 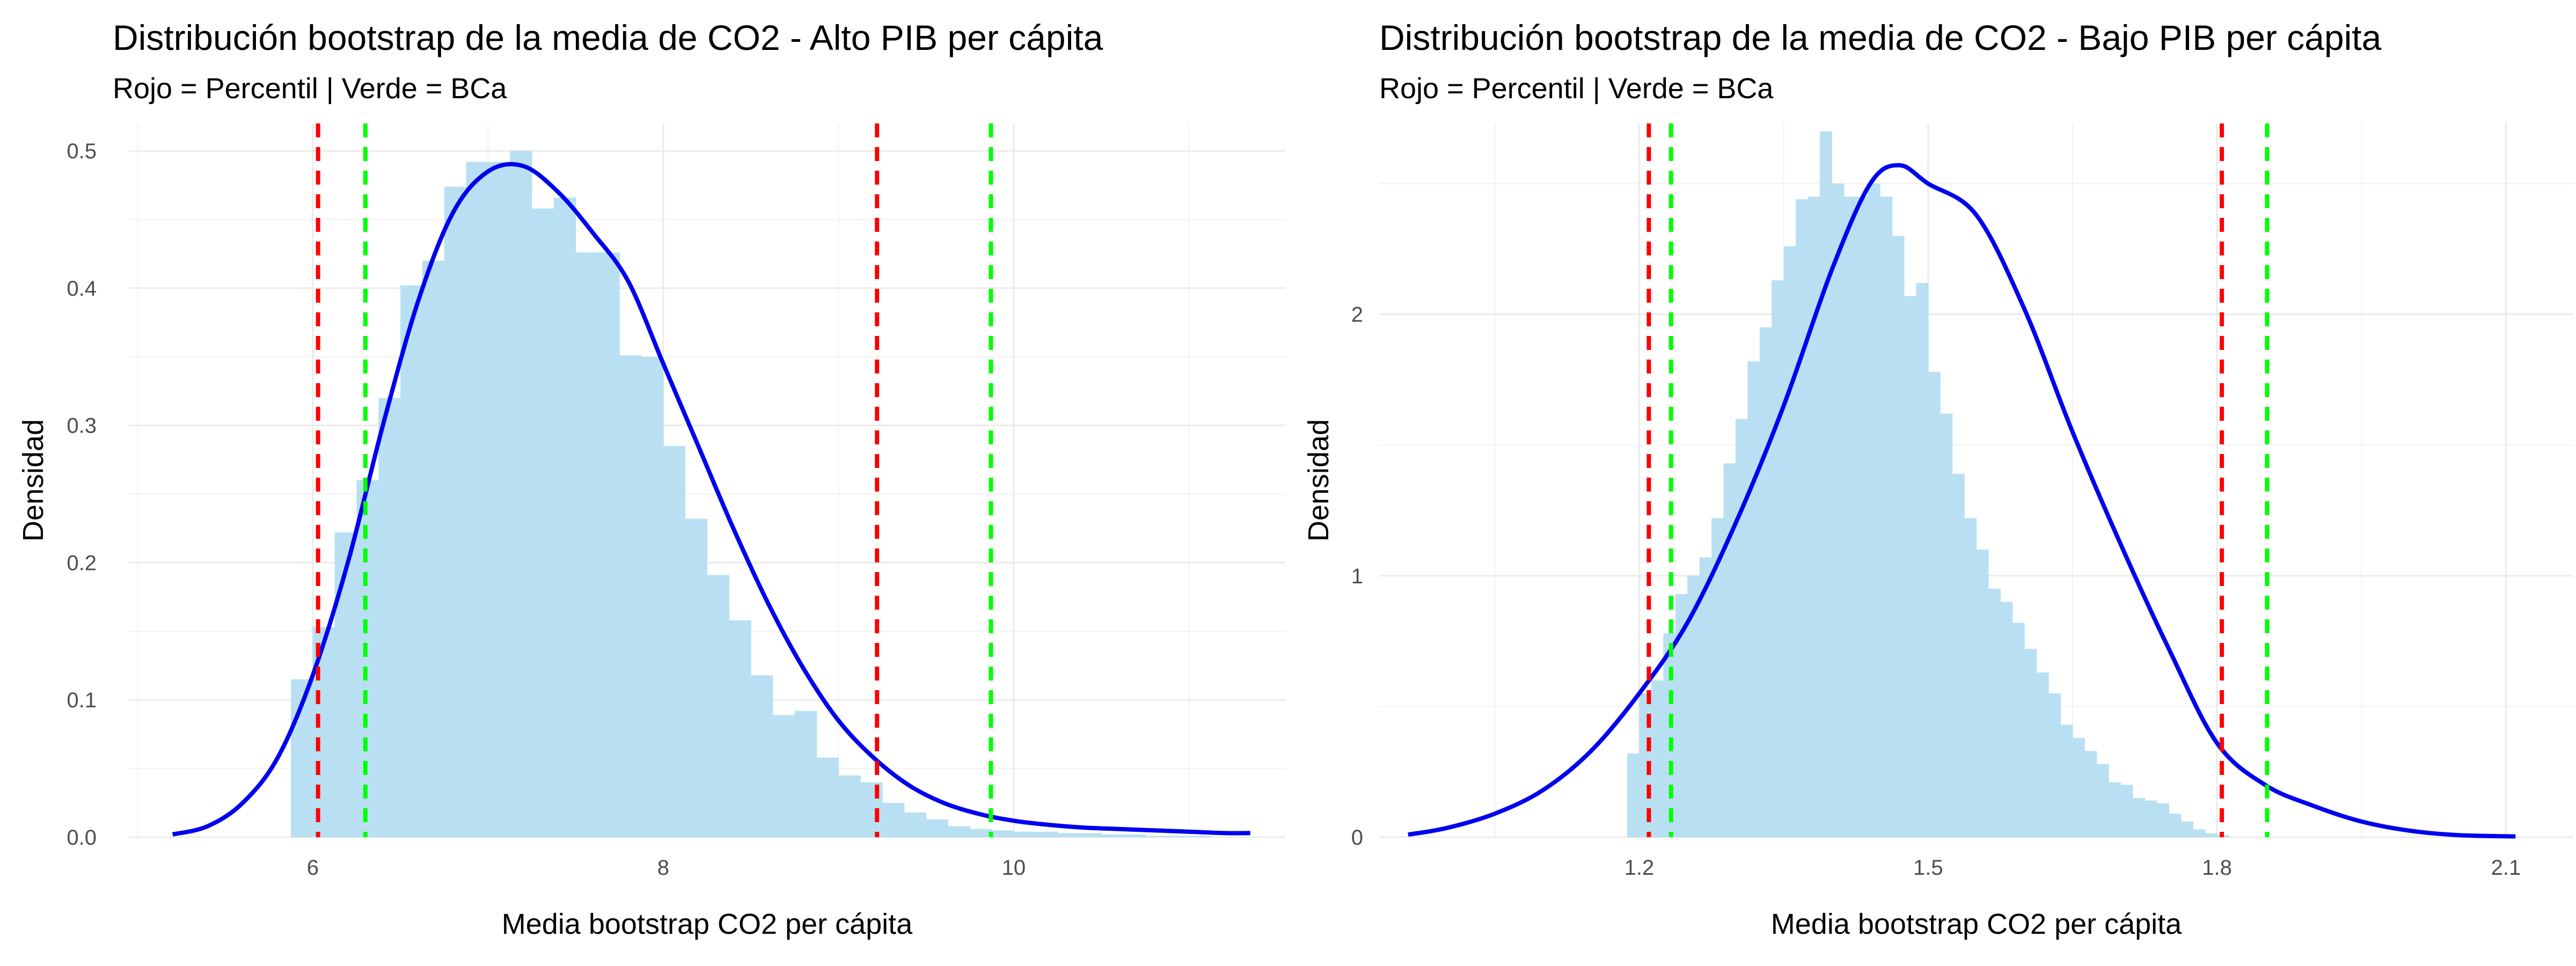 What do you see at coordinates (82, 289) in the screenshot?
I see `y-tick-label: 0.4` at bounding box center [82, 289].